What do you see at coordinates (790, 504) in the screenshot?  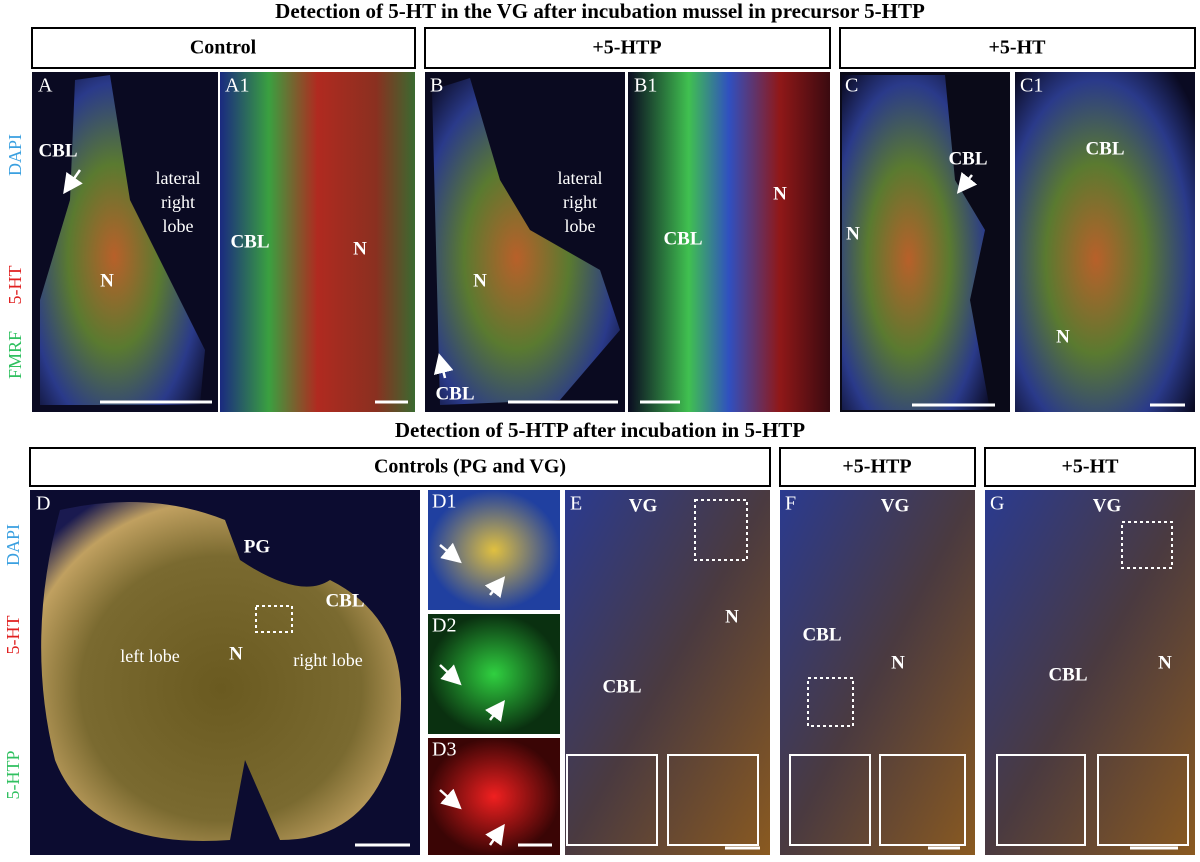 I see `panel-letter: F` at bounding box center [790, 504].